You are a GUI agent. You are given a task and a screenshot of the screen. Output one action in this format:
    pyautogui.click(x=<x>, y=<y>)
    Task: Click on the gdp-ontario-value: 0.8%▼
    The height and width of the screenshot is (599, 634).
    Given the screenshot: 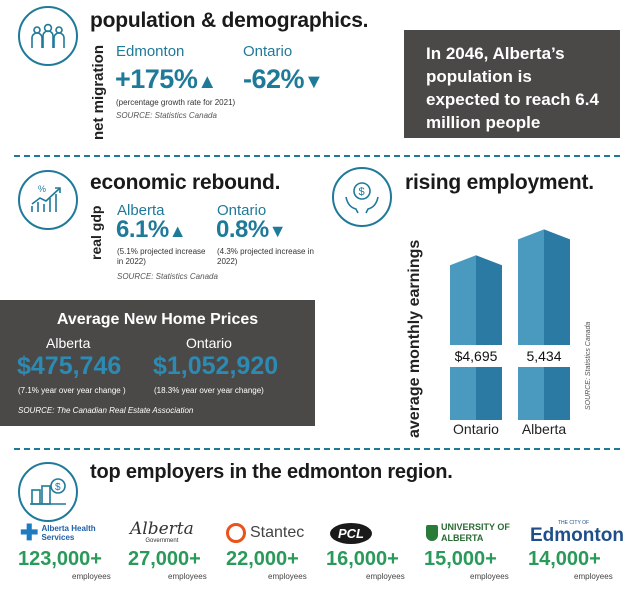 What is the action you would take?
    pyautogui.click(x=251, y=229)
    